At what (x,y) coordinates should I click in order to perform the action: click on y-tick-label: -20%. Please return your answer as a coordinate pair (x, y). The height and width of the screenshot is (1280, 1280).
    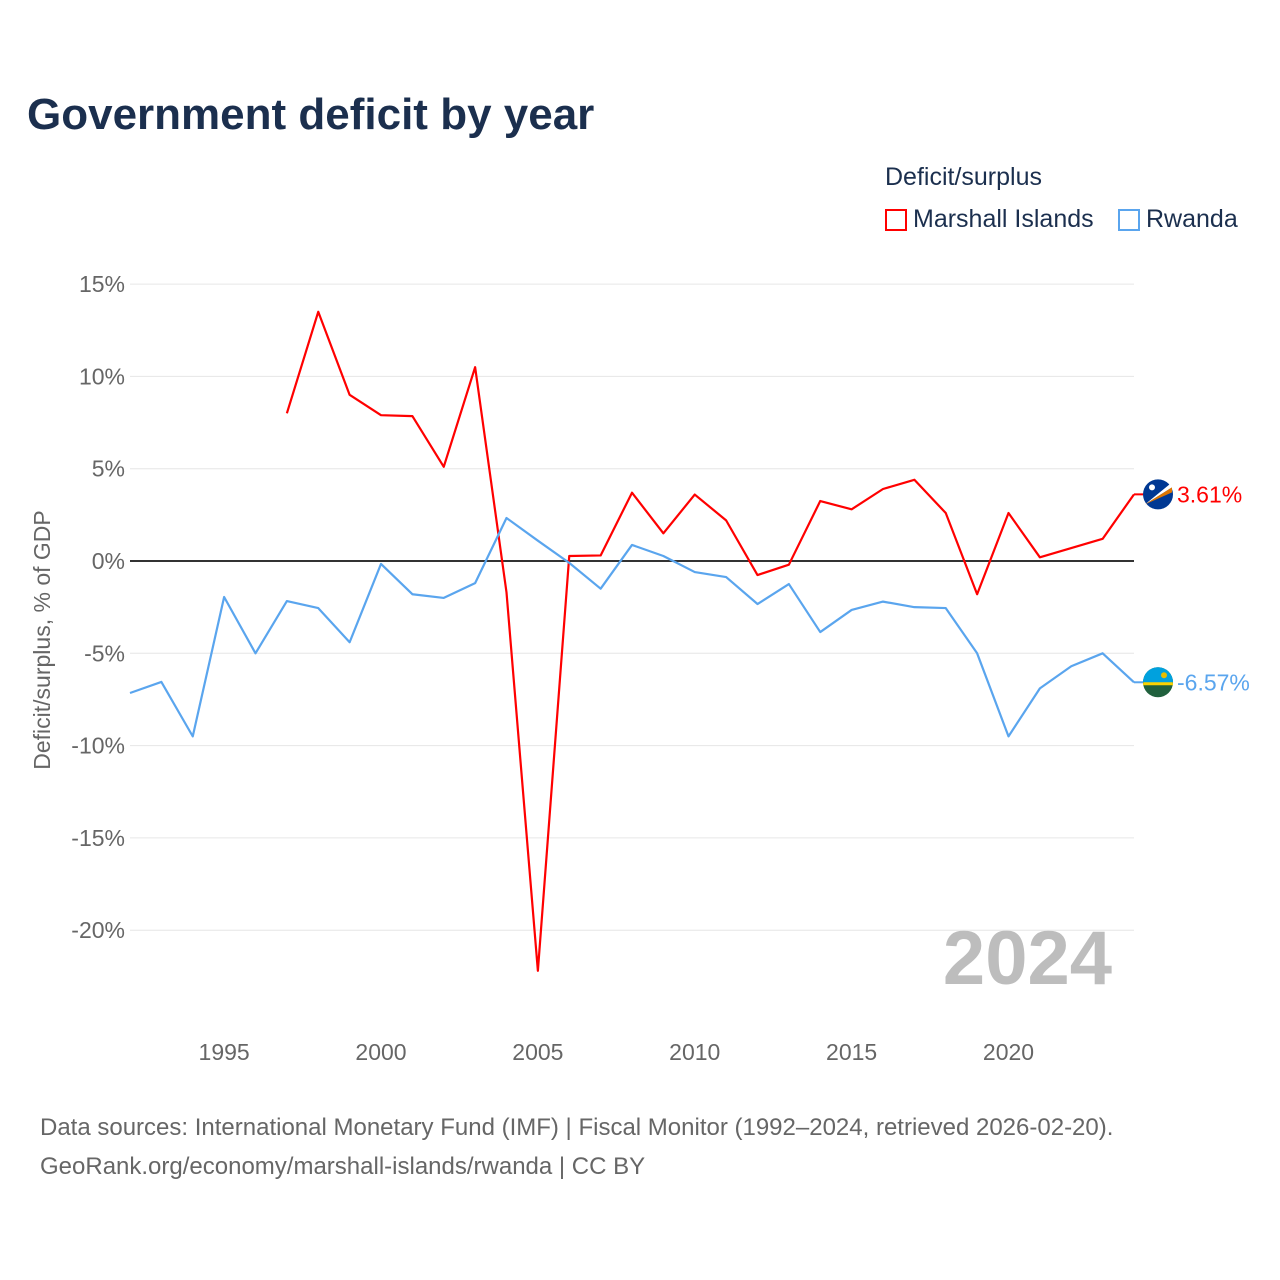
    Looking at the image, I should click on (98, 930).